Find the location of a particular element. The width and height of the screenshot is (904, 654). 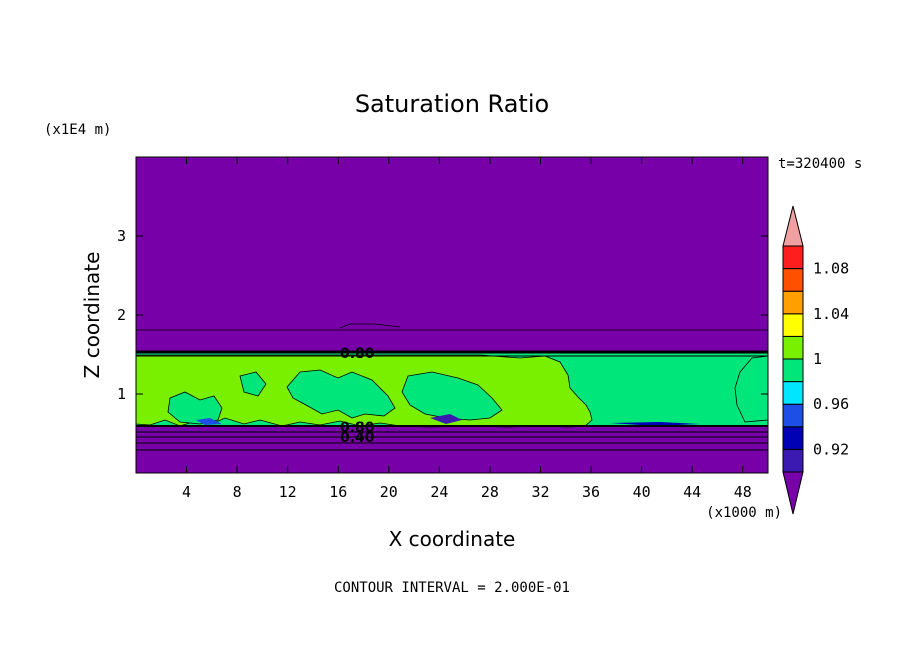

colorbar-label-3: 1.04 is located at coordinates (831, 314).